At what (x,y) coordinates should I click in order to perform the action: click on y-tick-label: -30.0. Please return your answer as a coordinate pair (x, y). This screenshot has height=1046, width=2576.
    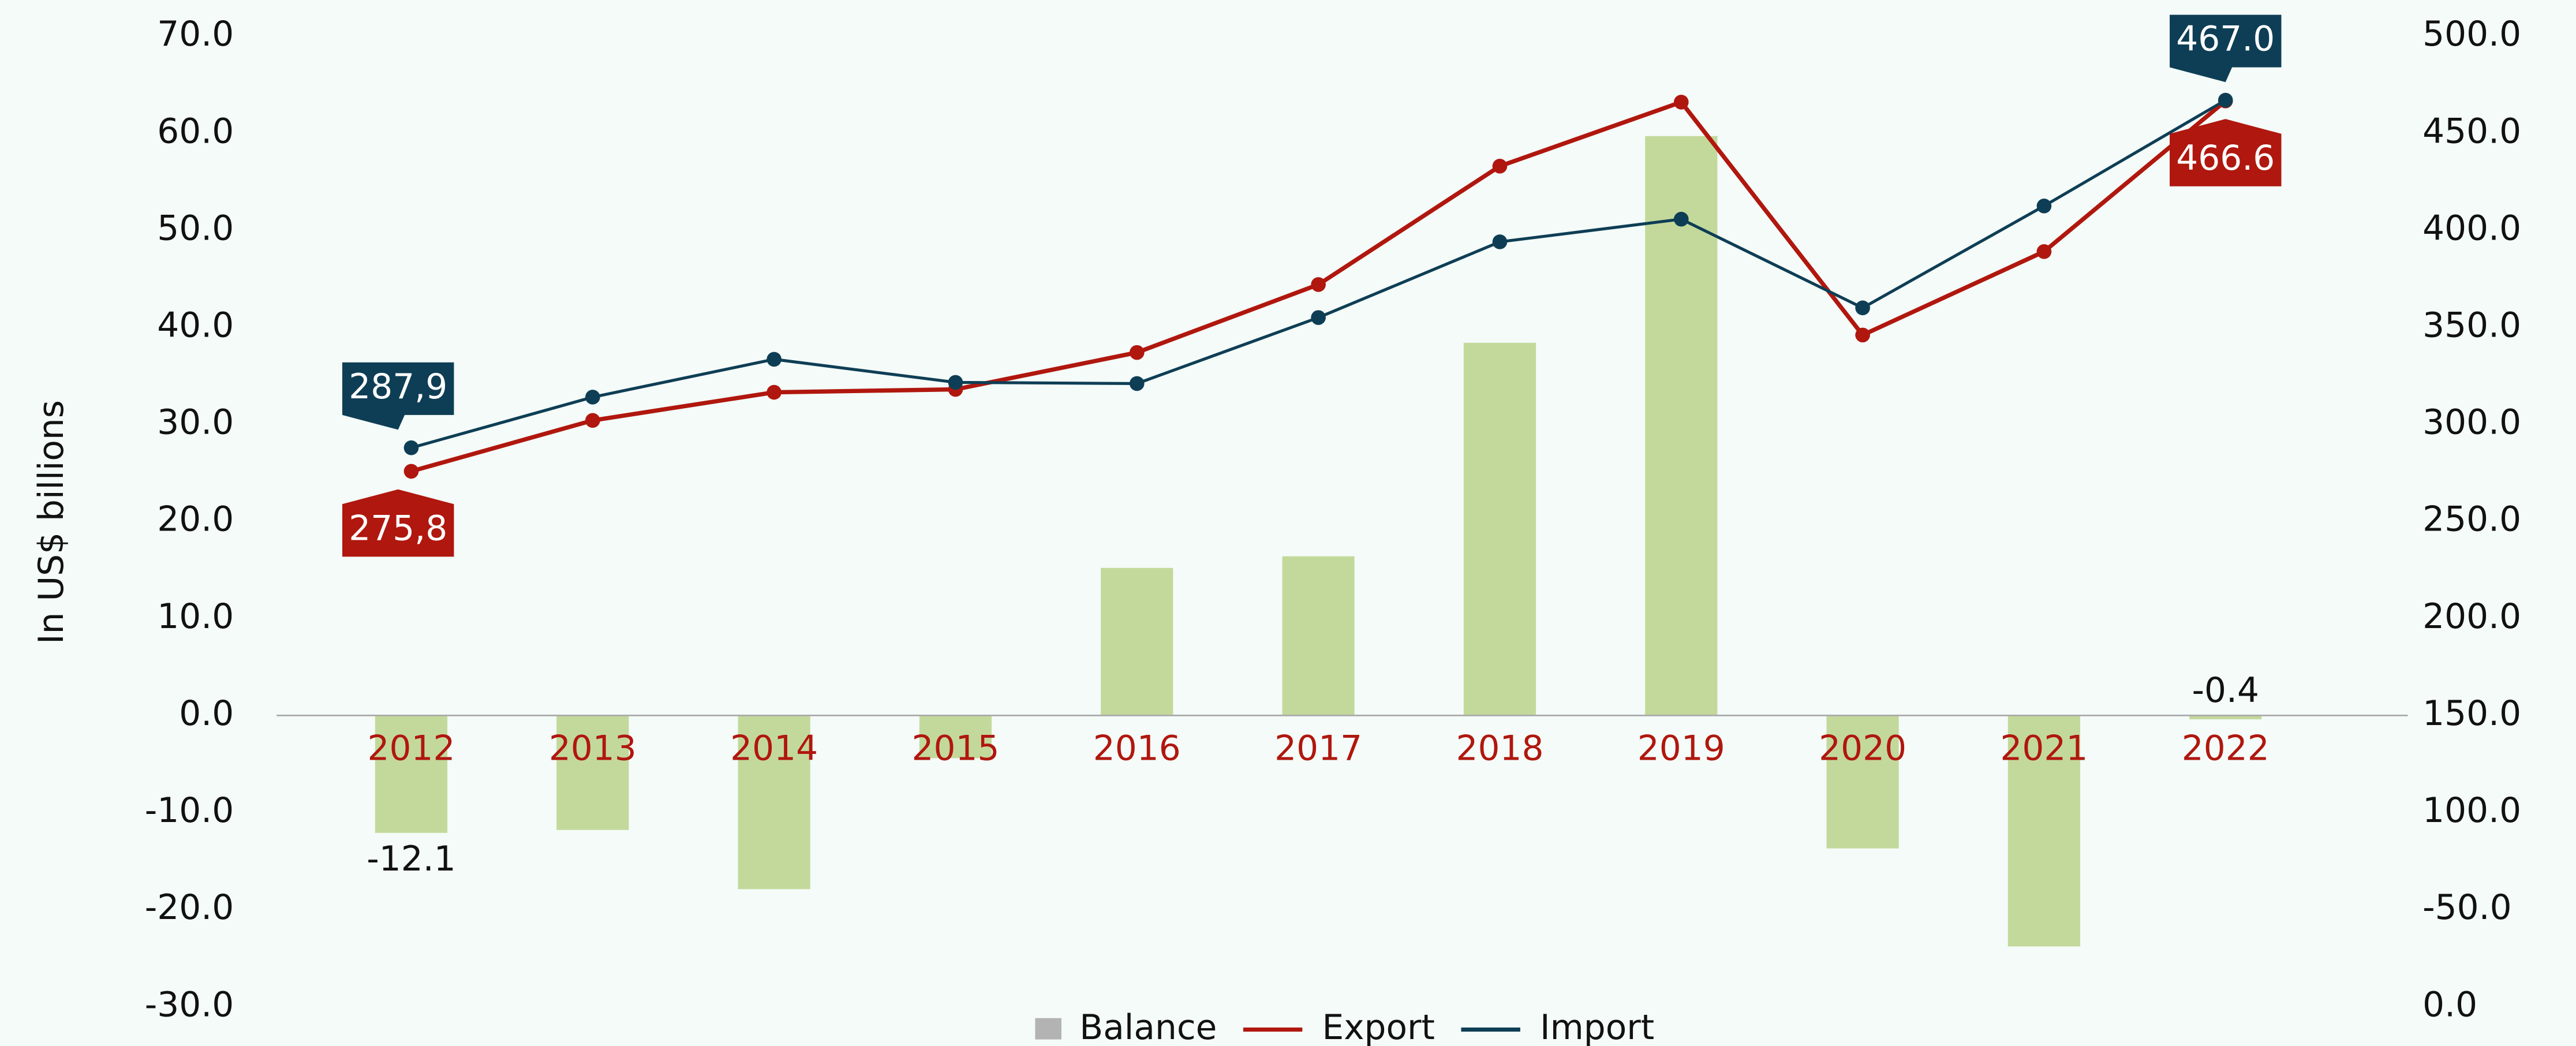
    Looking at the image, I should click on (189, 1005).